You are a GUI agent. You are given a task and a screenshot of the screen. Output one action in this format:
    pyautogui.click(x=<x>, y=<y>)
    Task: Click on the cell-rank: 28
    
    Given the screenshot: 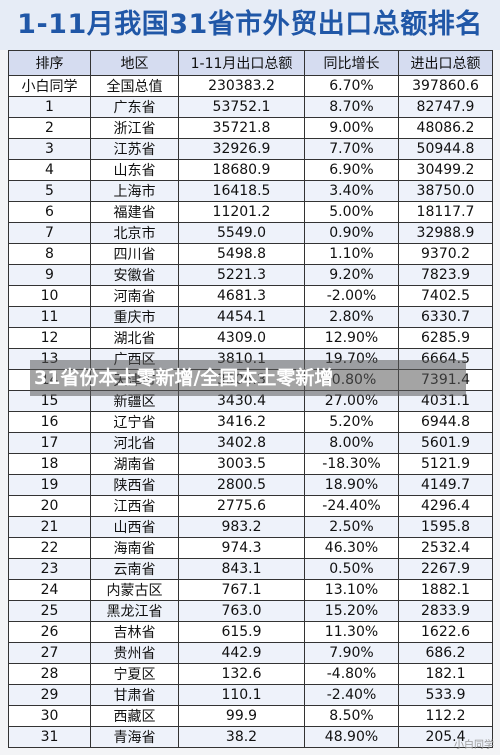 What is the action you would take?
    pyautogui.click(x=49, y=674)
    